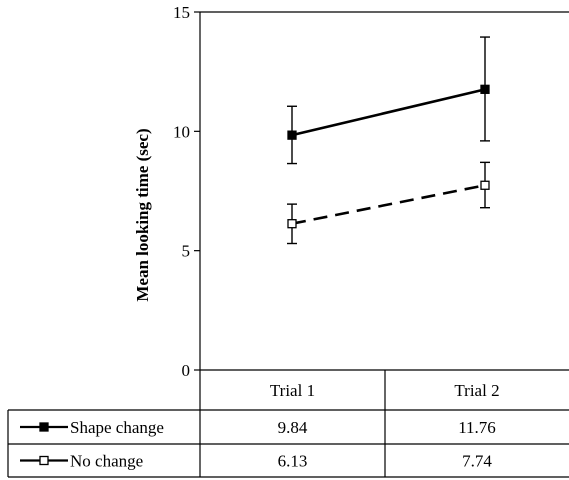 This screenshot has height=480, width=569. I want to click on category-label: Trial 1, so click(292, 390).